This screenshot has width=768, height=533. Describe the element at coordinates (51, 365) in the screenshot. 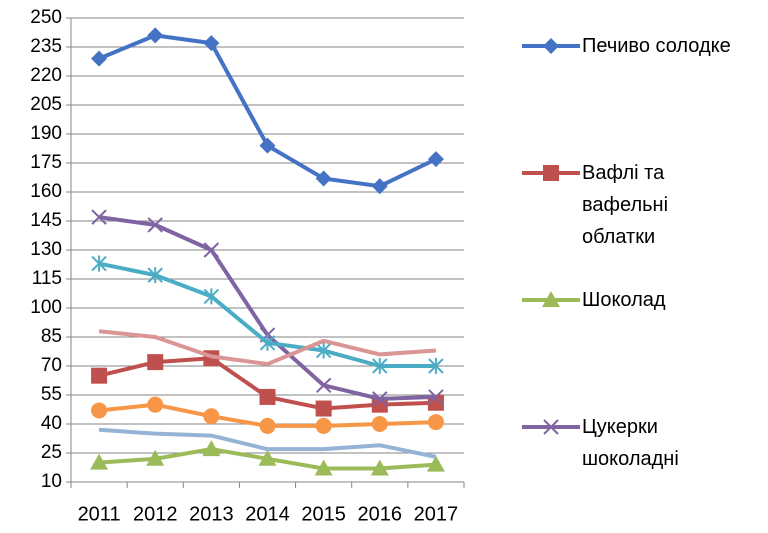

I see `y-tick-label: 70` at that location.